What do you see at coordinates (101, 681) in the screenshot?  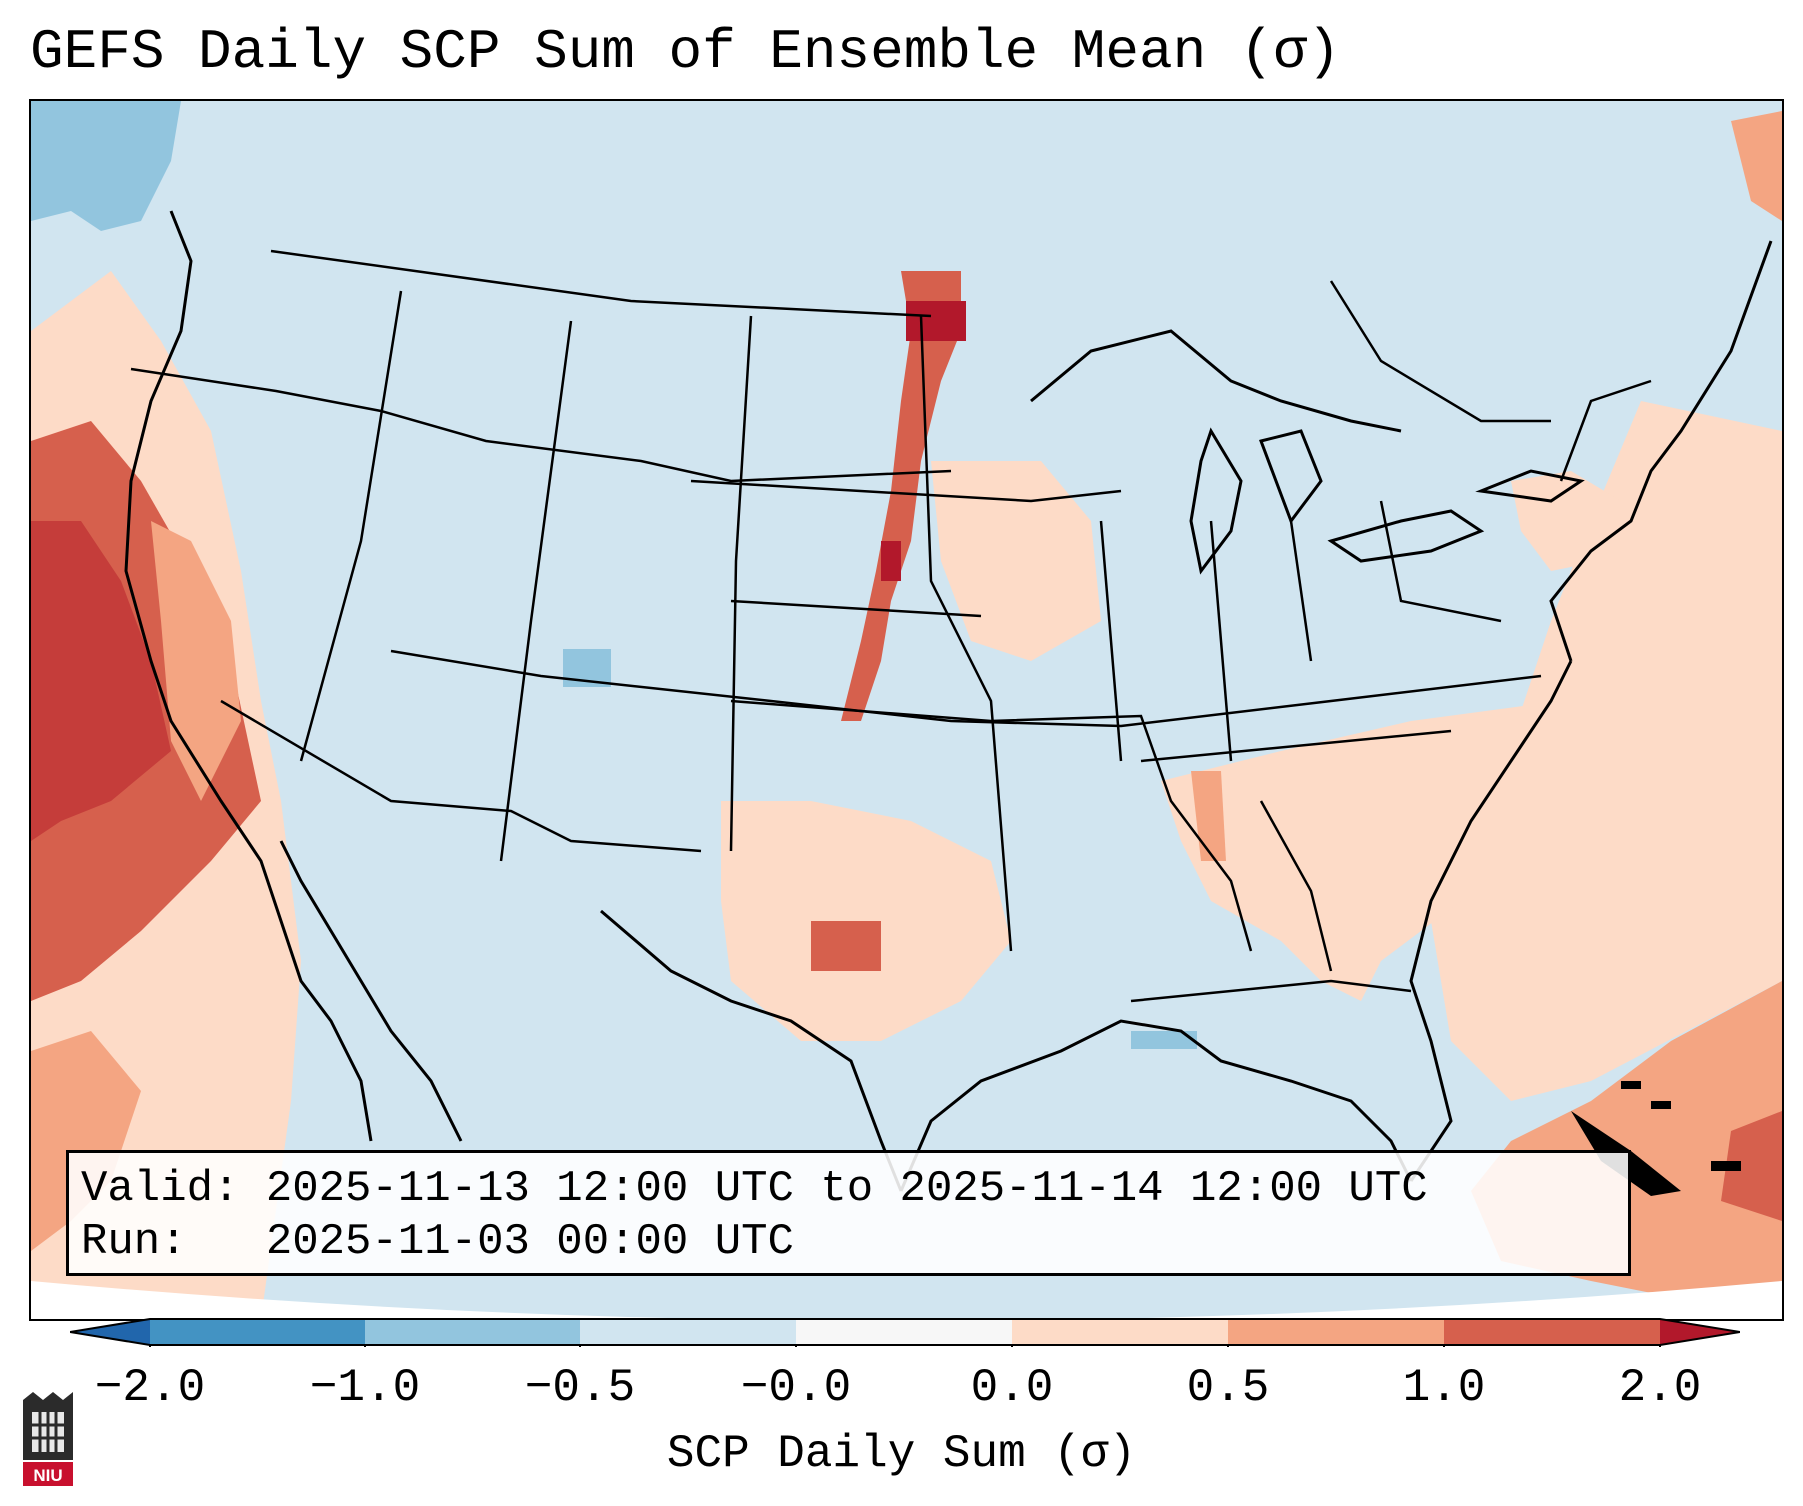 I see `pacific-core-region` at bounding box center [101, 681].